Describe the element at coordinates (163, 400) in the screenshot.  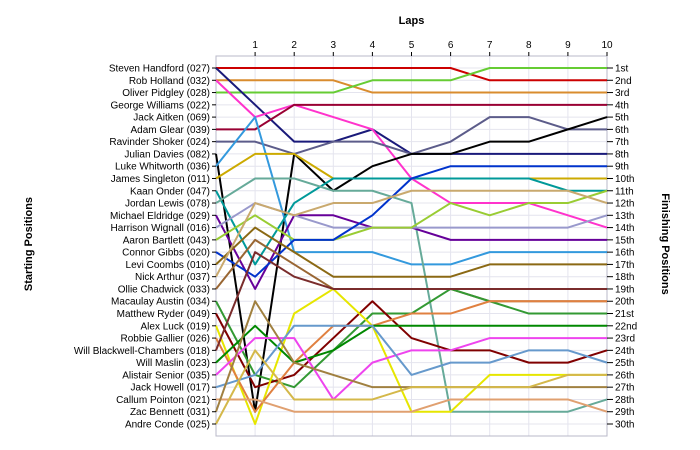
I see `start-position-label: Callum Pointon (021)` at that location.